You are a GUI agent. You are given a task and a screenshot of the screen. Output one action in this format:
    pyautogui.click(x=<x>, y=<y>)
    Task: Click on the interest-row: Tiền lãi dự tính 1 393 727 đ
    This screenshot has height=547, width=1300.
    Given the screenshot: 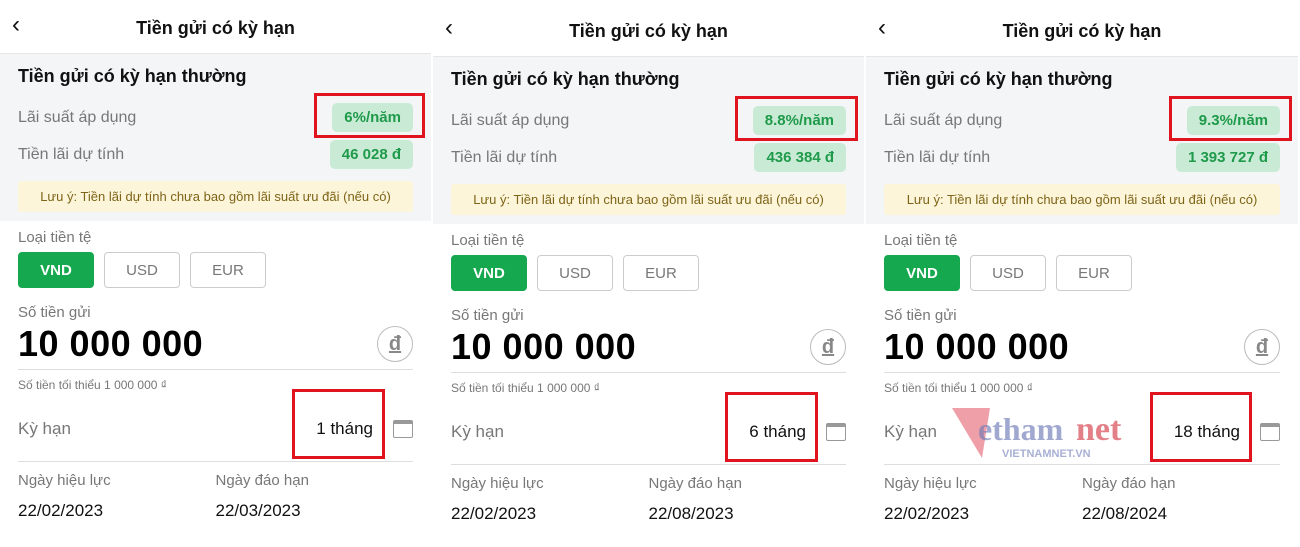 What is the action you would take?
    pyautogui.click(x=1082, y=157)
    